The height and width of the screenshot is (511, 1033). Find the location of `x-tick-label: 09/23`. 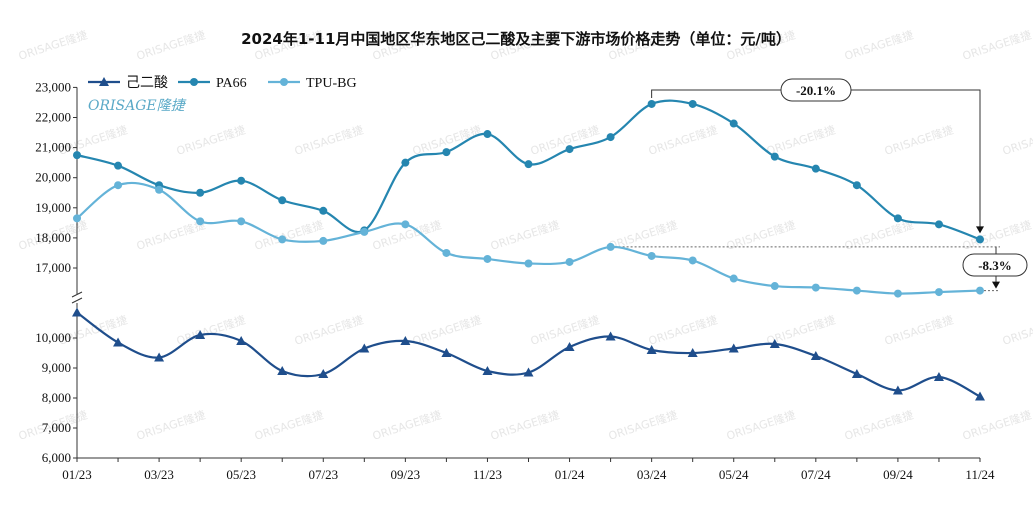

x-tick-label: 09/23 is located at coordinates (406, 474).